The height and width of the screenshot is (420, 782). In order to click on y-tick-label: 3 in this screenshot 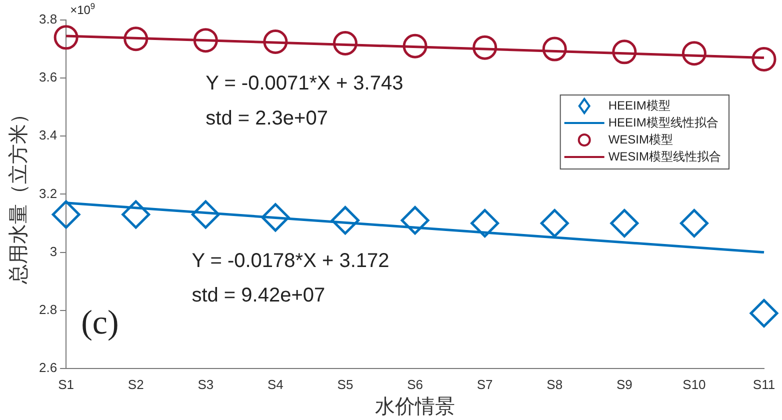, I will do `click(54, 251)`.